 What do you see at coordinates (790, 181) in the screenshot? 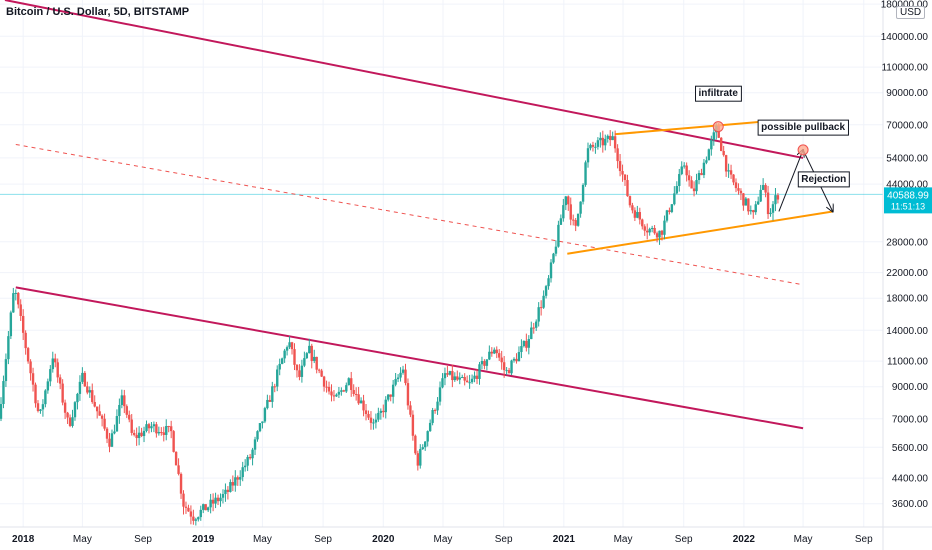
I see `projection-arrow` at bounding box center [790, 181].